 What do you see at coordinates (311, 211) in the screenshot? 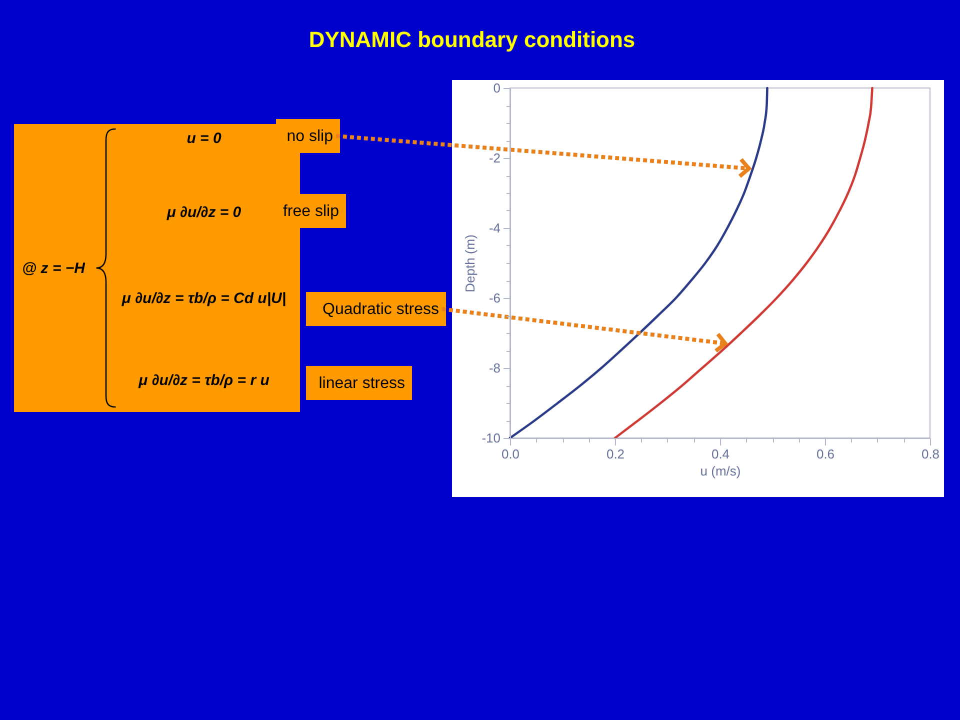
I see `text: free slip` at bounding box center [311, 211].